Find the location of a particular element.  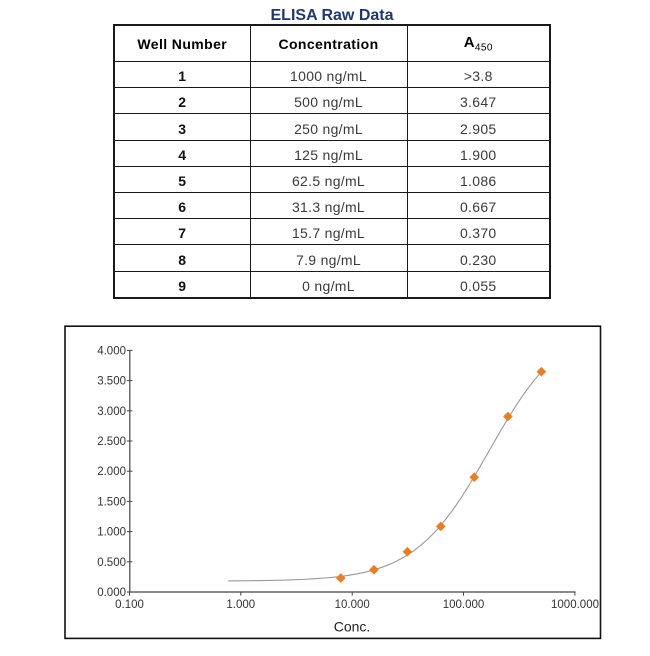

svg-text: 3.000 is located at coordinates (111, 412).